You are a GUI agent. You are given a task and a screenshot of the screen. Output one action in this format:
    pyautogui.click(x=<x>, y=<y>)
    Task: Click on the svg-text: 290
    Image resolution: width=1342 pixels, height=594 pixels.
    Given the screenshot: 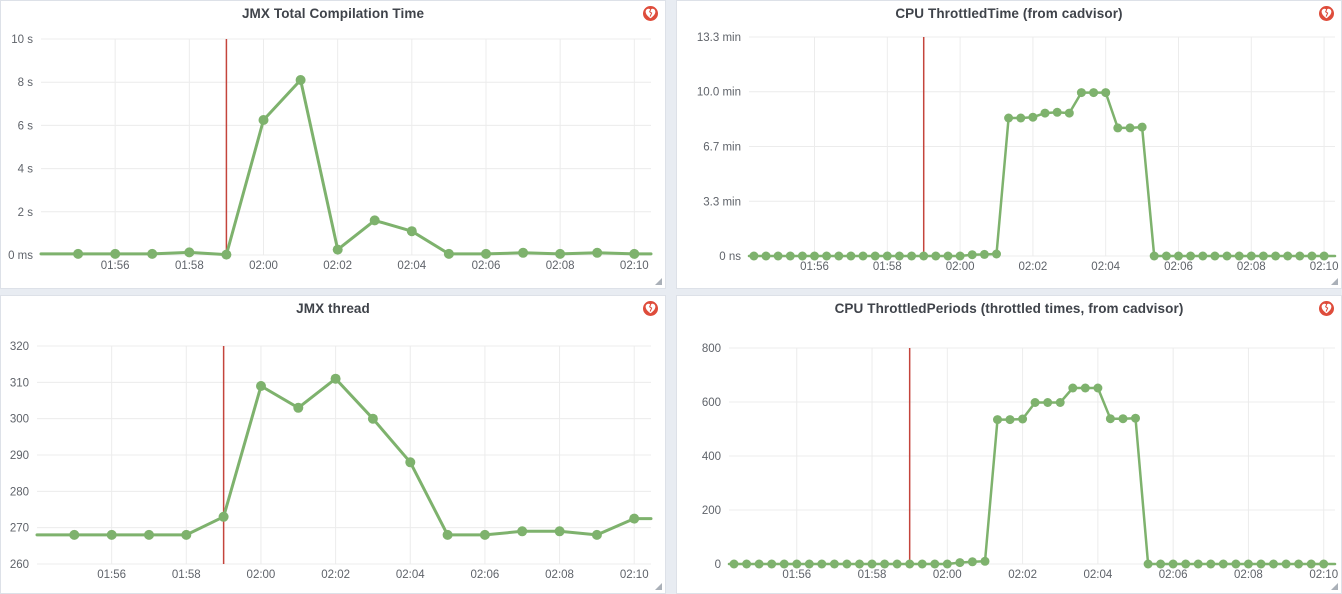 What is the action you would take?
    pyautogui.click(x=19, y=456)
    